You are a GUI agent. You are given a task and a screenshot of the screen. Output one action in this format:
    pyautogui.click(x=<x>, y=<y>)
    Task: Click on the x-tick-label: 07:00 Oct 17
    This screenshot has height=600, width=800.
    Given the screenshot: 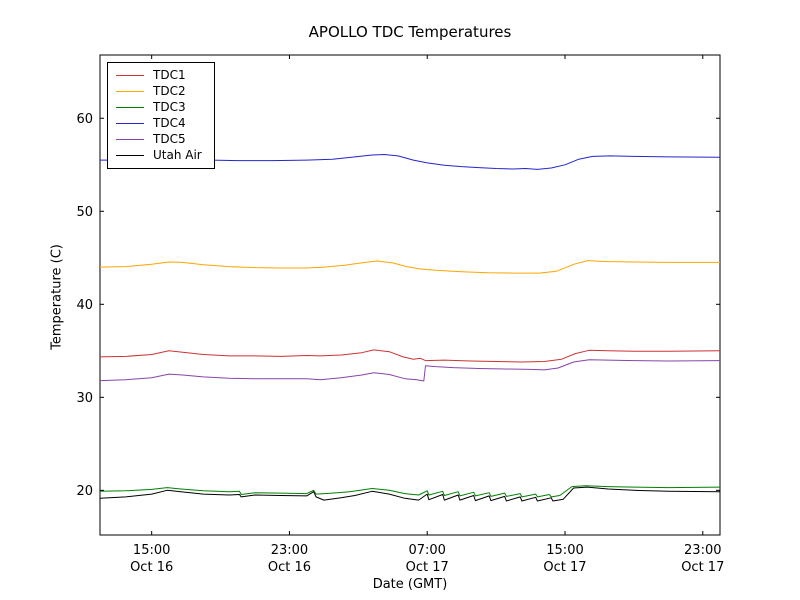 What is the action you would take?
    pyautogui.click(x=427, y=559)
    